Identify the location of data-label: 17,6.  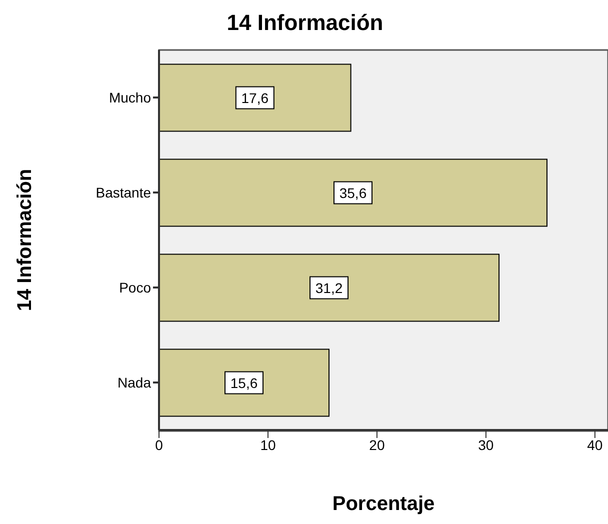
(255, 98).